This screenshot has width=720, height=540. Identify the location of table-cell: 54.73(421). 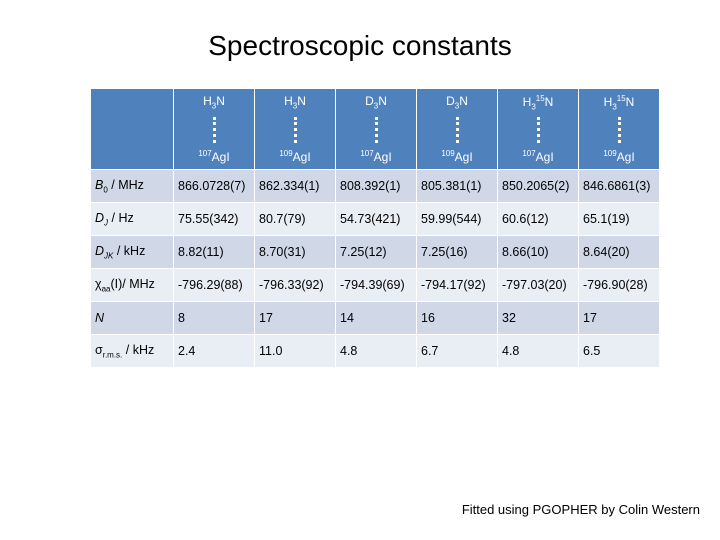
(376, 219).